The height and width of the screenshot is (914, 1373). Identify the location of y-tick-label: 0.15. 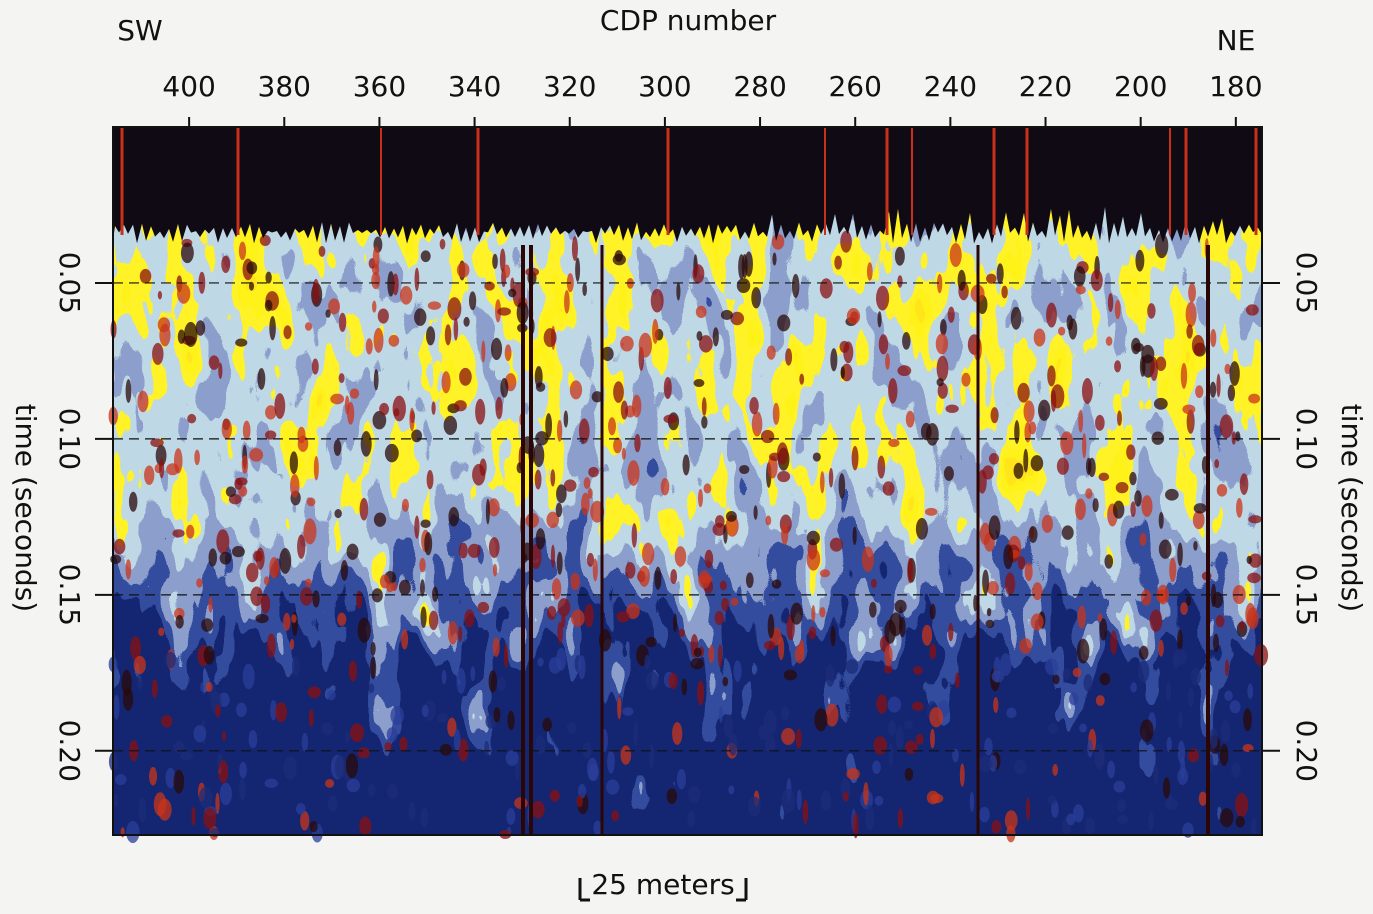
(1306, 595).